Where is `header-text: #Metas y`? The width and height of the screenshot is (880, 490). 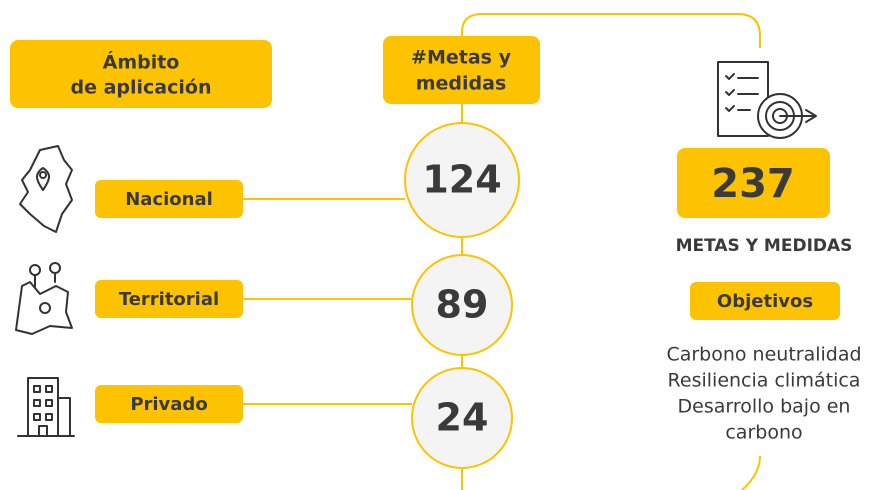
header-text: #Metas y is located at coordinates (461, 58).